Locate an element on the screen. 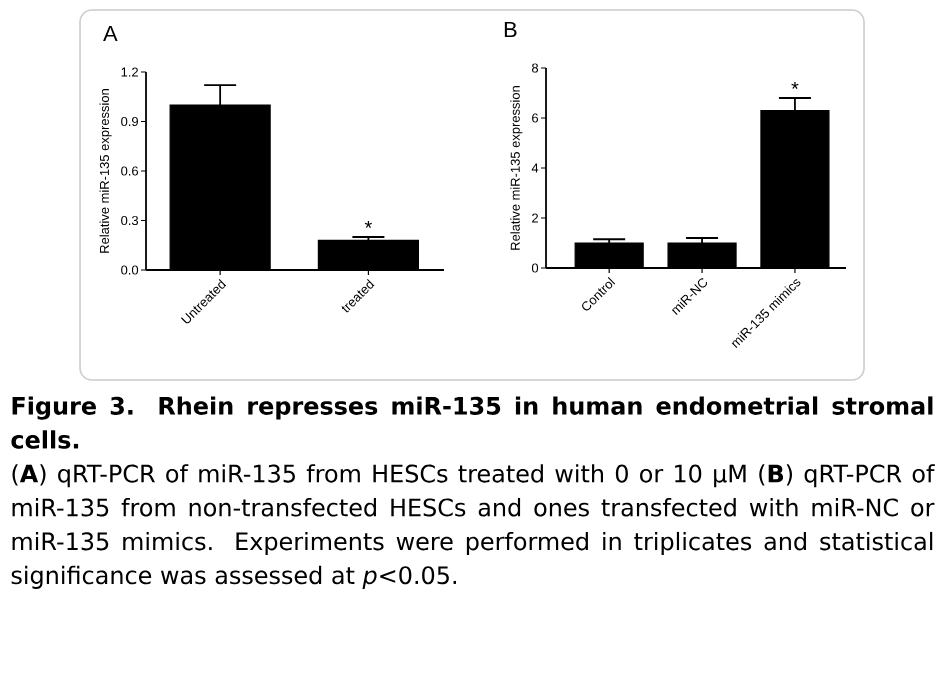  text: Figure 3. Rhein represses miR-135 in human endometrial stromal cells. is located at coordinates (472, 422).